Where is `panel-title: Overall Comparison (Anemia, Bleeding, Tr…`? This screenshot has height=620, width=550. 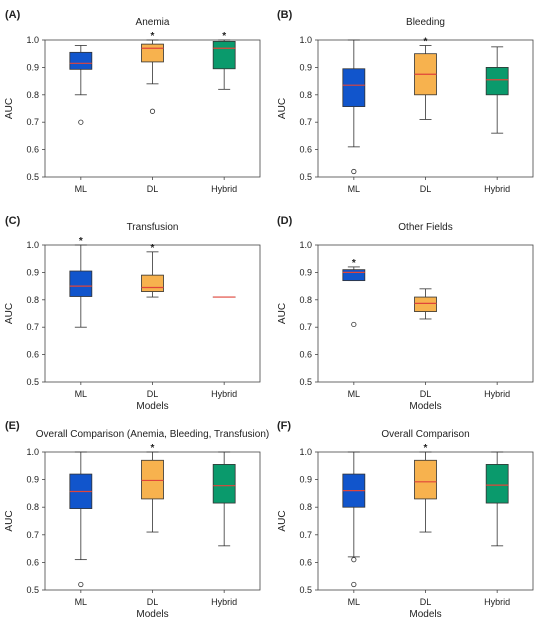
panel-title: Overall Comparison (Anemia, Bleeding, Tr… is located at coordinates (152, 434).